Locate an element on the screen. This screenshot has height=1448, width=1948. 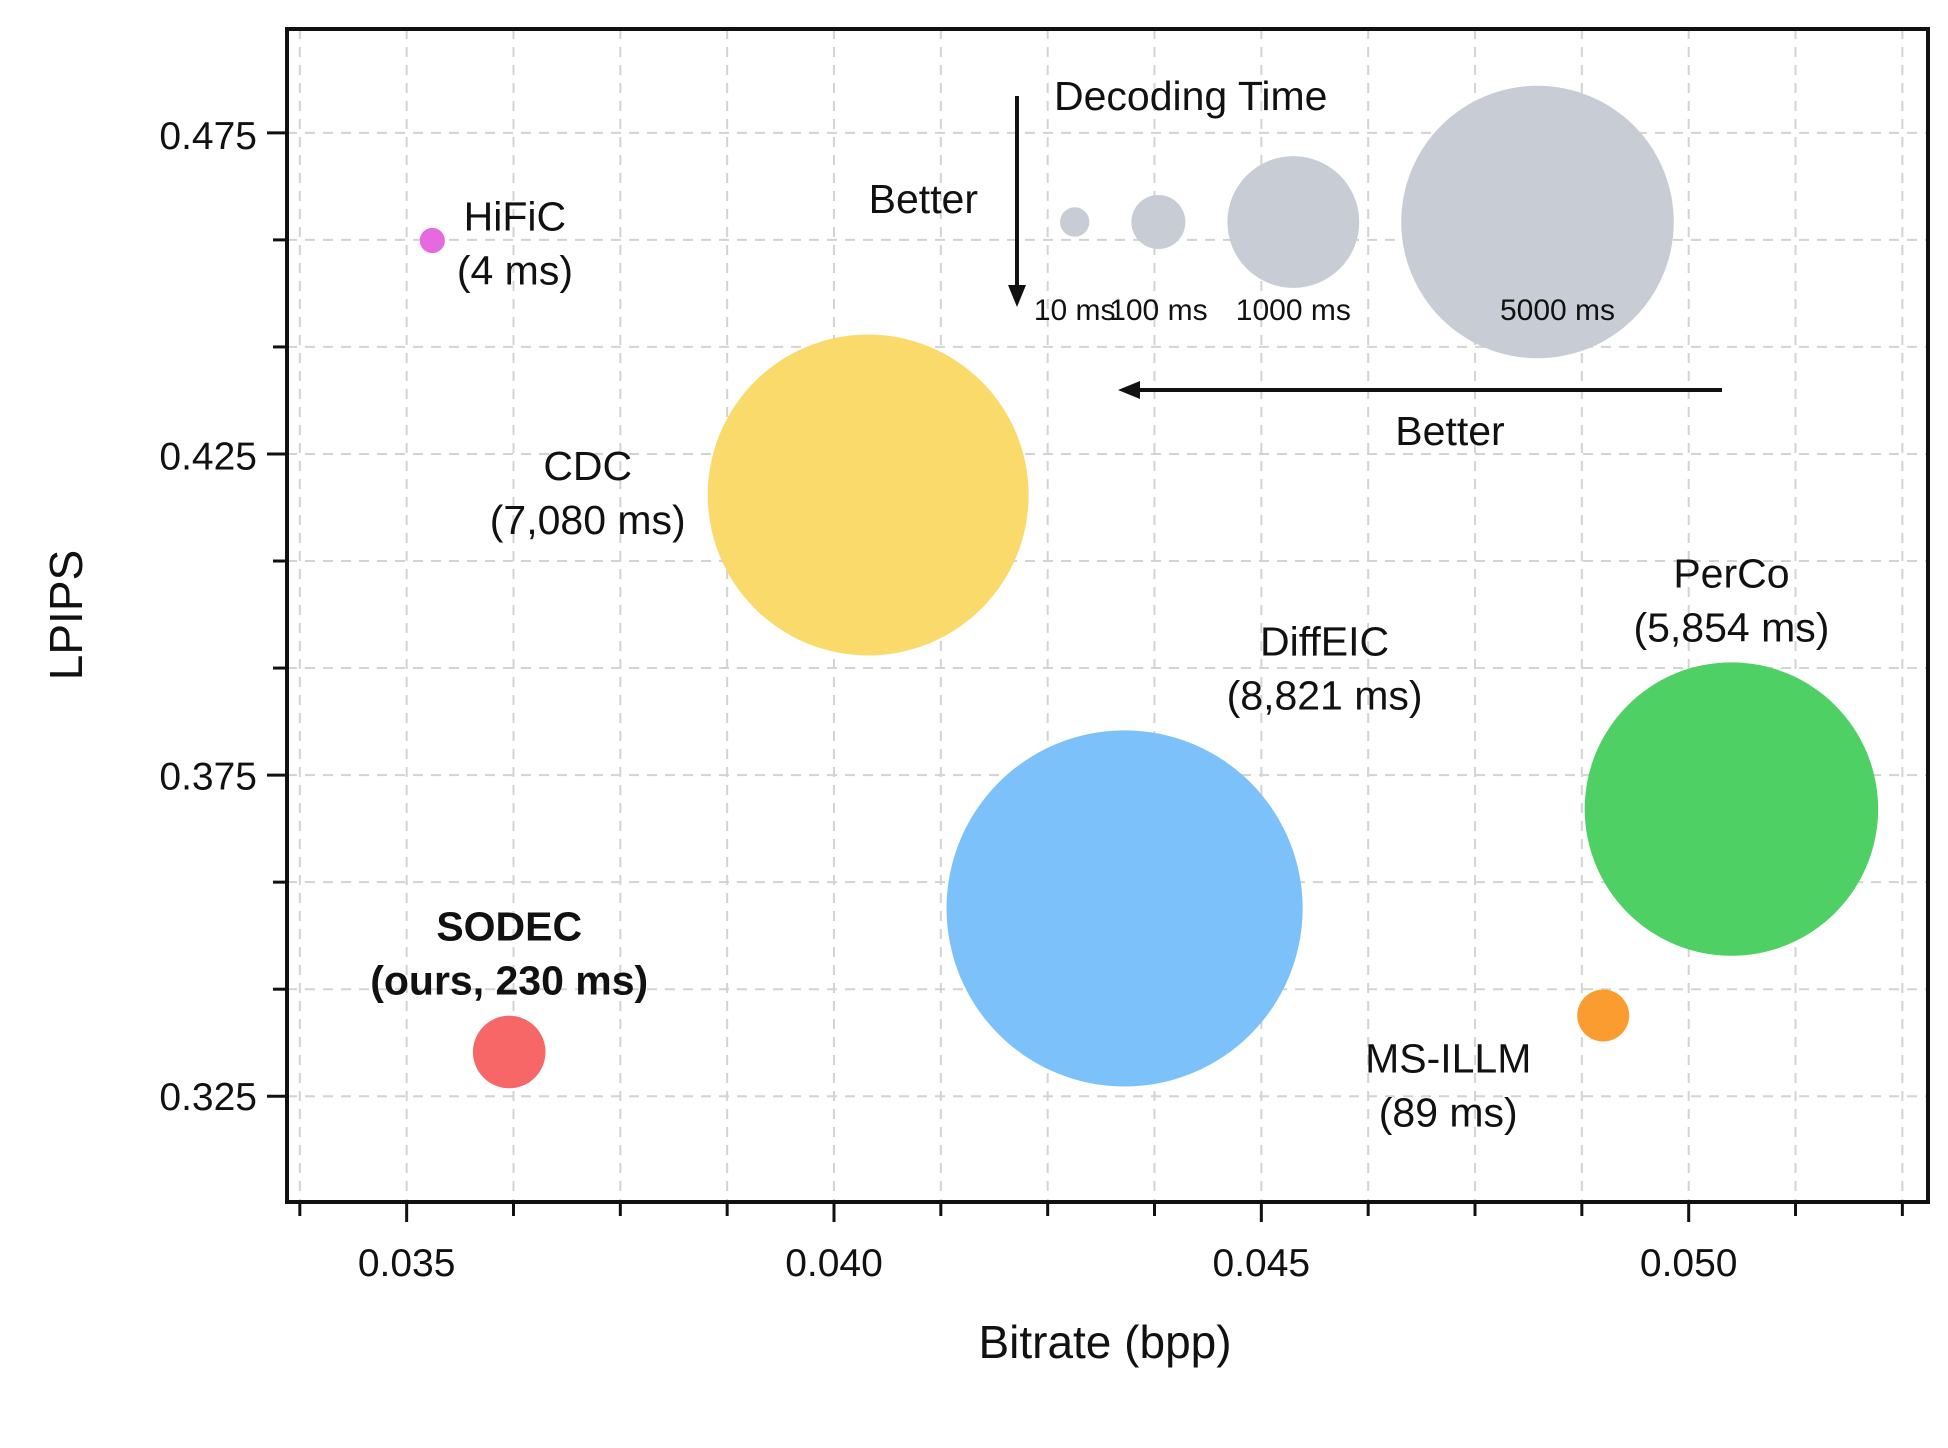
label-sodec-time: (ours, 230 ms) is located at coordinates (509, 981).